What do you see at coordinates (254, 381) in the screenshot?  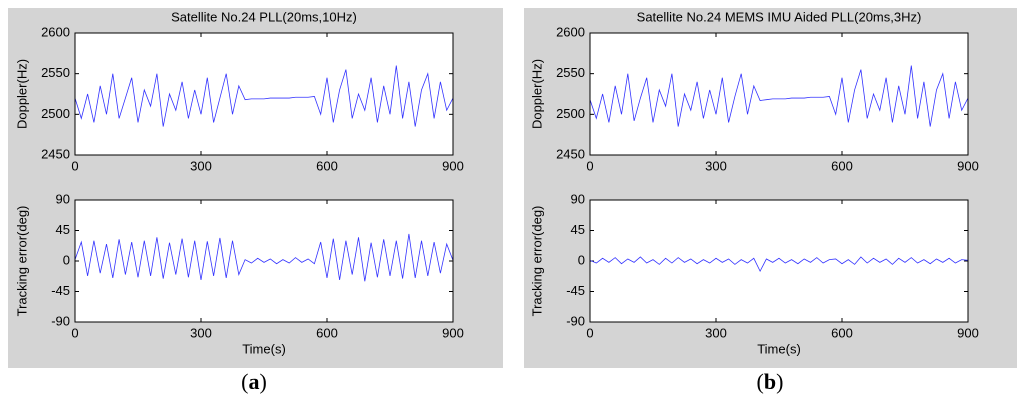 I see `caption: (a)` at bounding box center [254, 381].